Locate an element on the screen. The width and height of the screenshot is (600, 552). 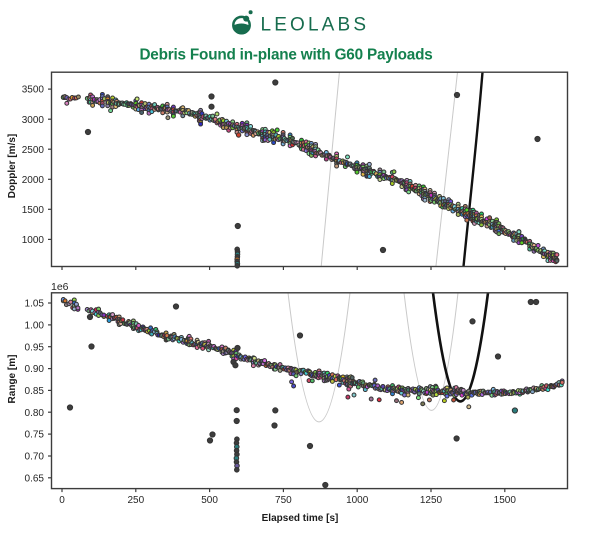
svg-text: 0.95 is located at coordinates (35, 347).